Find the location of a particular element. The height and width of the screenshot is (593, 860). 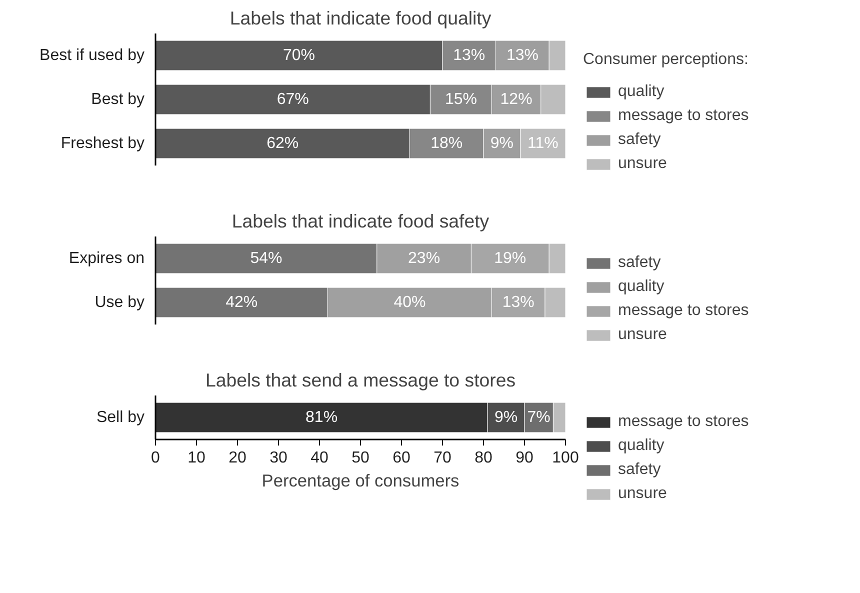

y-tick-label: Best by is located at coordinates (117, 99).